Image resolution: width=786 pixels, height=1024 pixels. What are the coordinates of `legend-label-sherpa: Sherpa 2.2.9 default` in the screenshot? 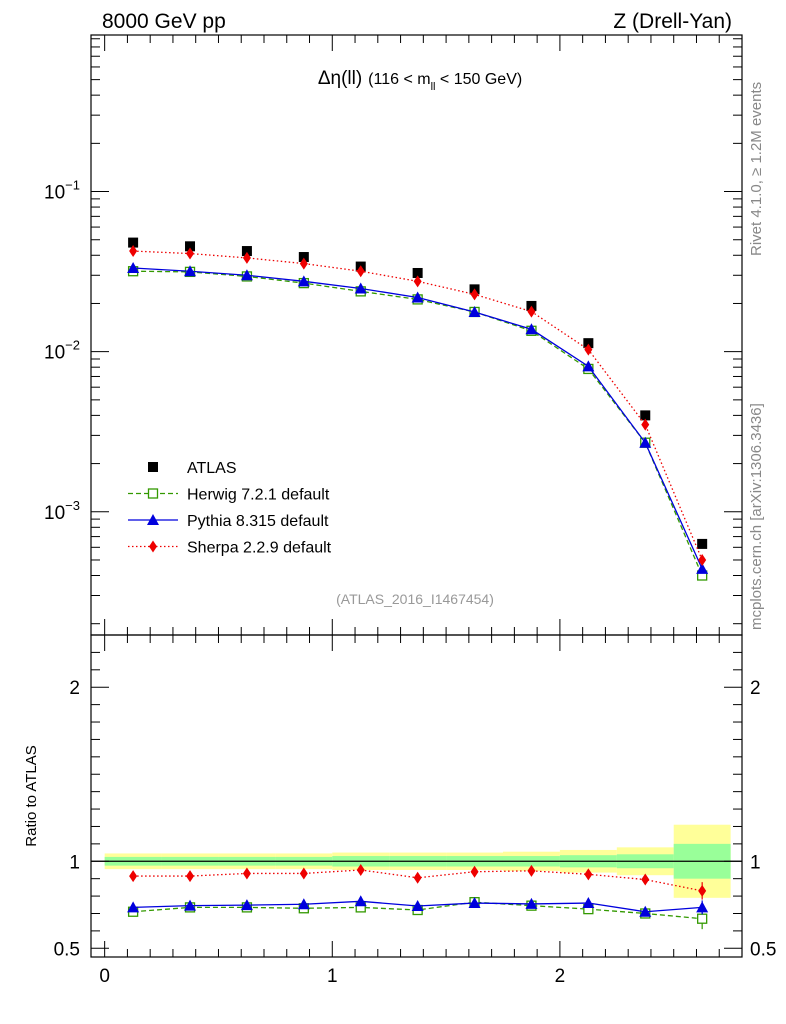 It's located at (259, 548).